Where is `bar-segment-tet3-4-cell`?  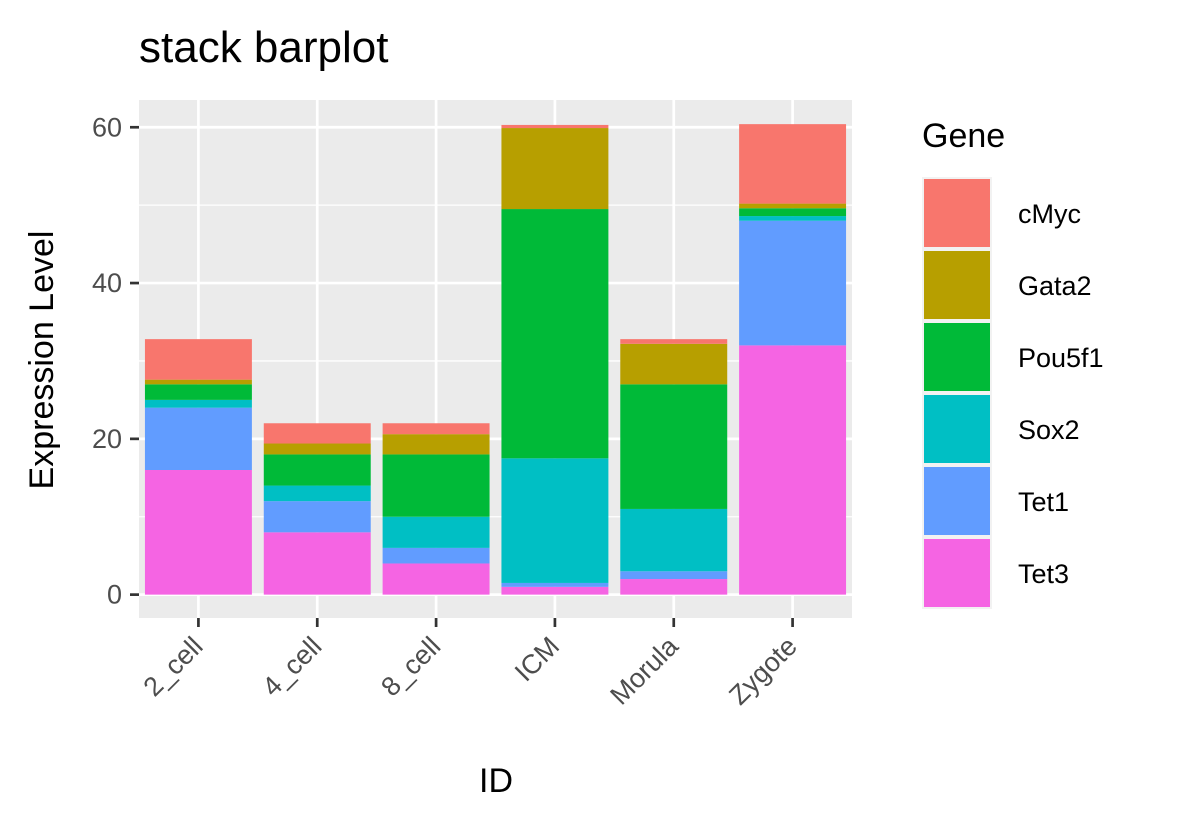
bar-segment-tet3-4-cell is located at coordinates (317, 563).